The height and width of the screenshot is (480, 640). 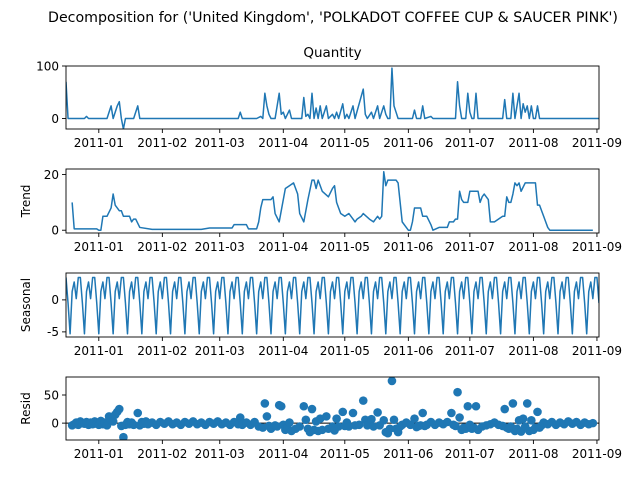 I want to click on series-line-observed, so click(x=332, y=98).